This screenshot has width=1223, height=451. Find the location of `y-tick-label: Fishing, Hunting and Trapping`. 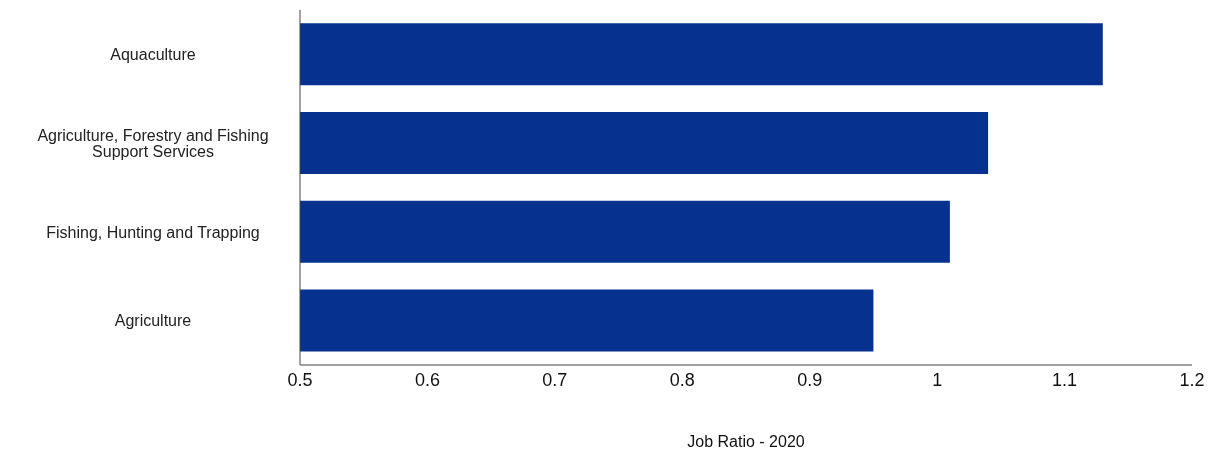

y-tick-label: Fishing, Hunting and Trapping is located at coordinates (153, 232).